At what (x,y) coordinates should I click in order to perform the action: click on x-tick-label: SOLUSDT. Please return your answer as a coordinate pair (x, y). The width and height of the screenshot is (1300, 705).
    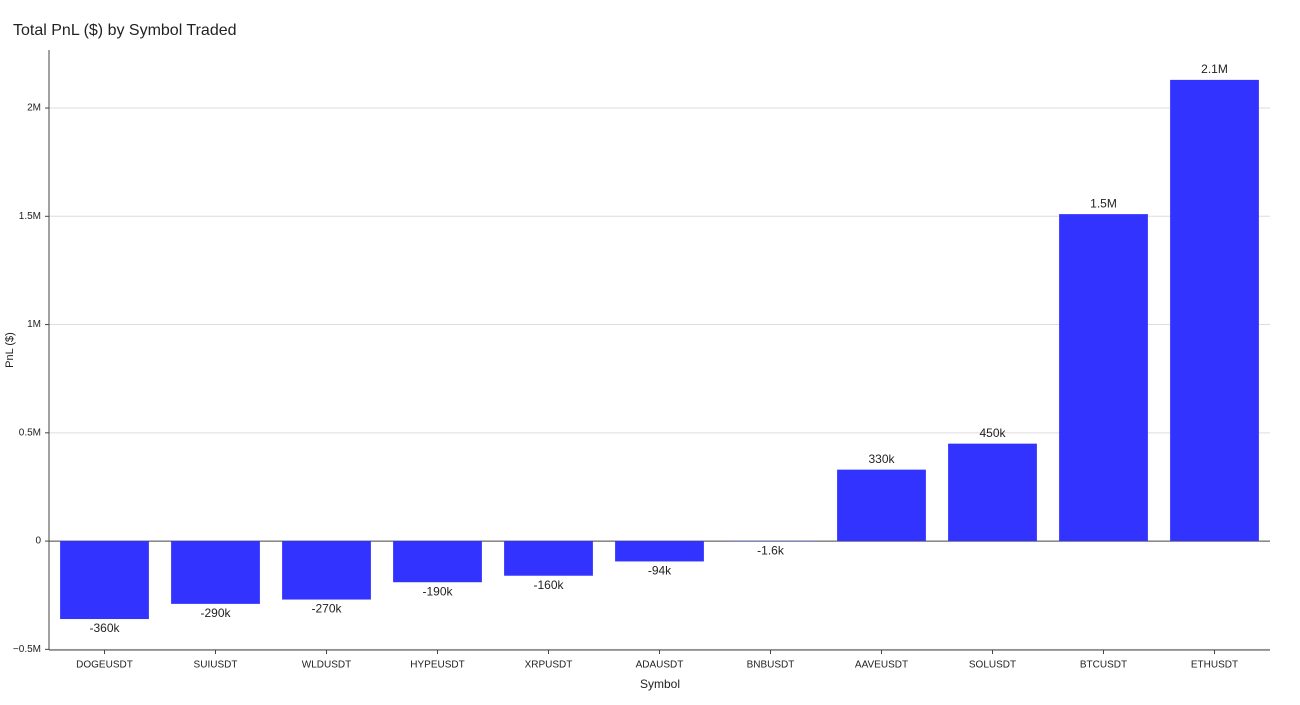
    Looking at the image, I should click on (992, 665).